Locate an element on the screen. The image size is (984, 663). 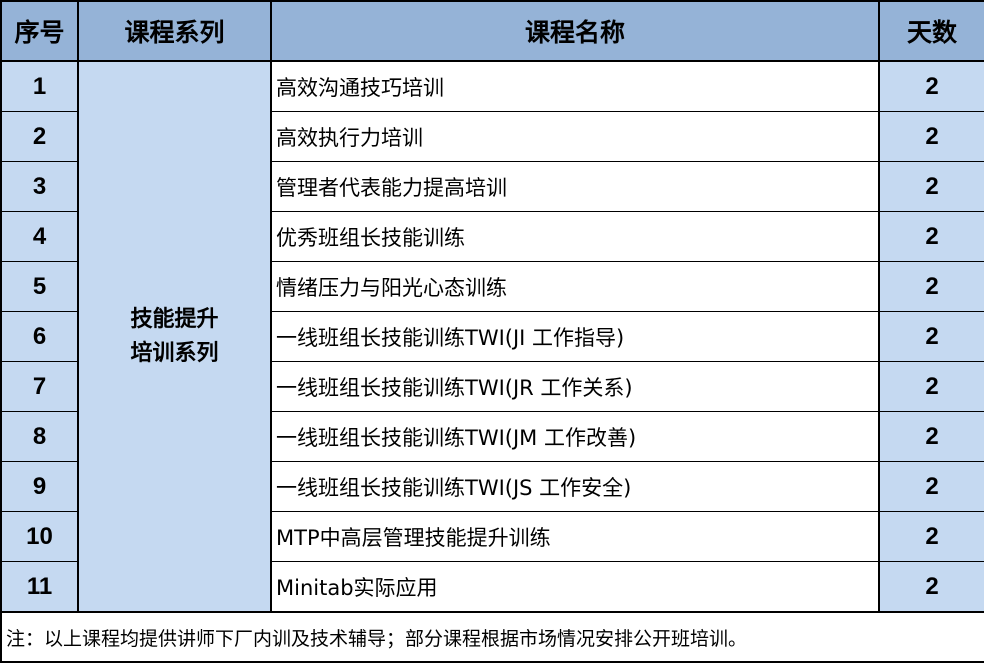
course-name: 情绪压力与阳光心态训练 is located at coordinates (575, 286).